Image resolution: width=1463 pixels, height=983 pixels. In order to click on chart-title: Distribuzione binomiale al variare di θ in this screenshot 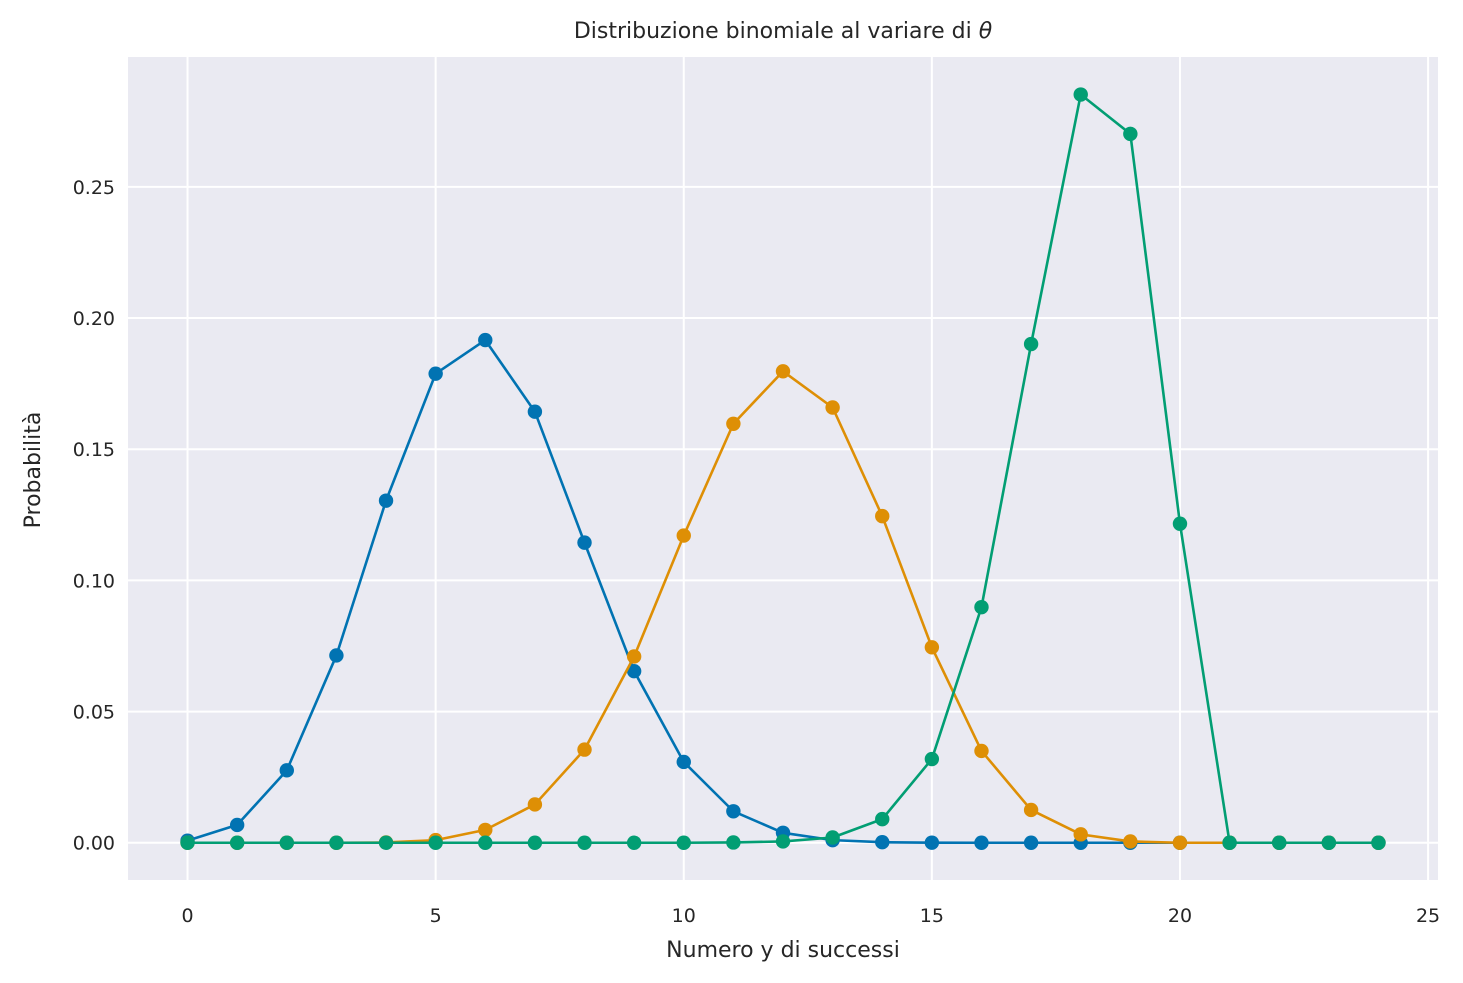, I will do `click(783, 31)`.